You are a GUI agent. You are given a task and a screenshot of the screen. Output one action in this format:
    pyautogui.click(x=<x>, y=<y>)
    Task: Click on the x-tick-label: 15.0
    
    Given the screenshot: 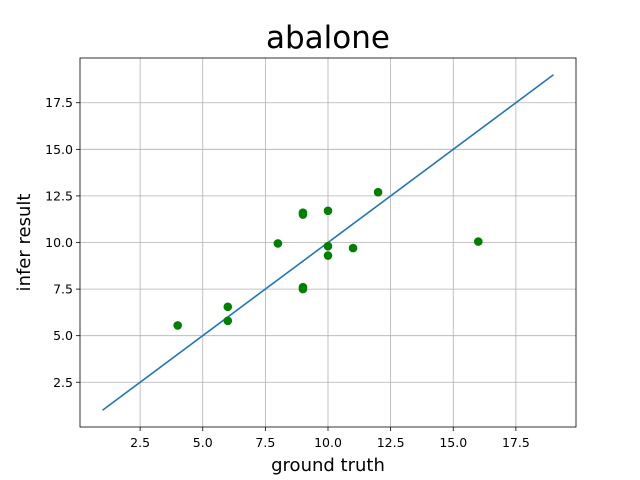 What is the action you would take?
    pyautogui.click(x=453, y=442)
    